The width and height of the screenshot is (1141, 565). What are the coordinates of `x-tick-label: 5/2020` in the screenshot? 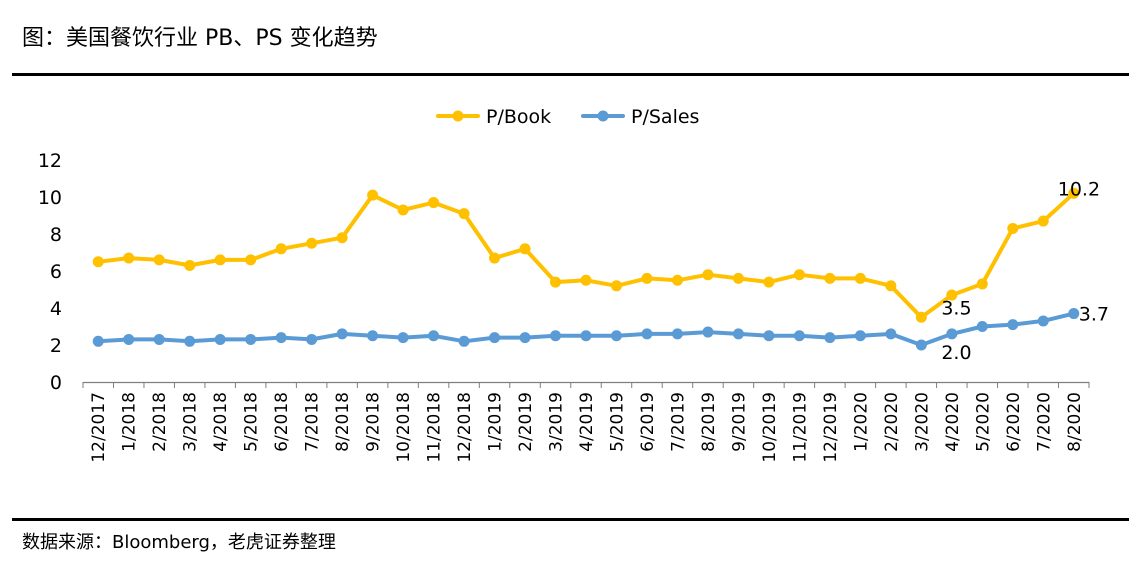 It's located at (983, 422).